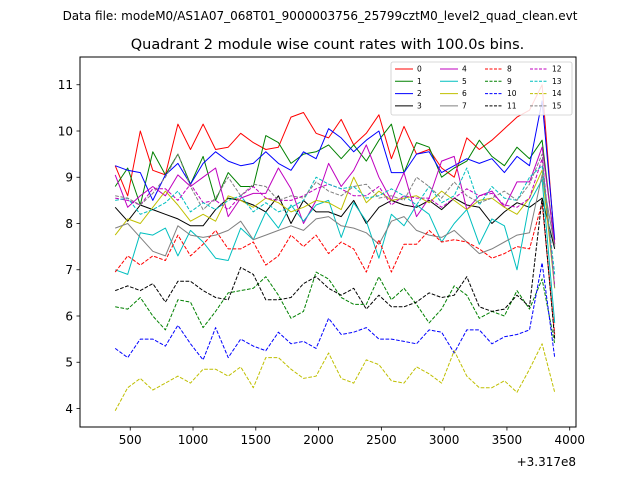  Describe the element at coordinates (512, 93) in the screenshot. I see `legend-label-10: 10` at that location.